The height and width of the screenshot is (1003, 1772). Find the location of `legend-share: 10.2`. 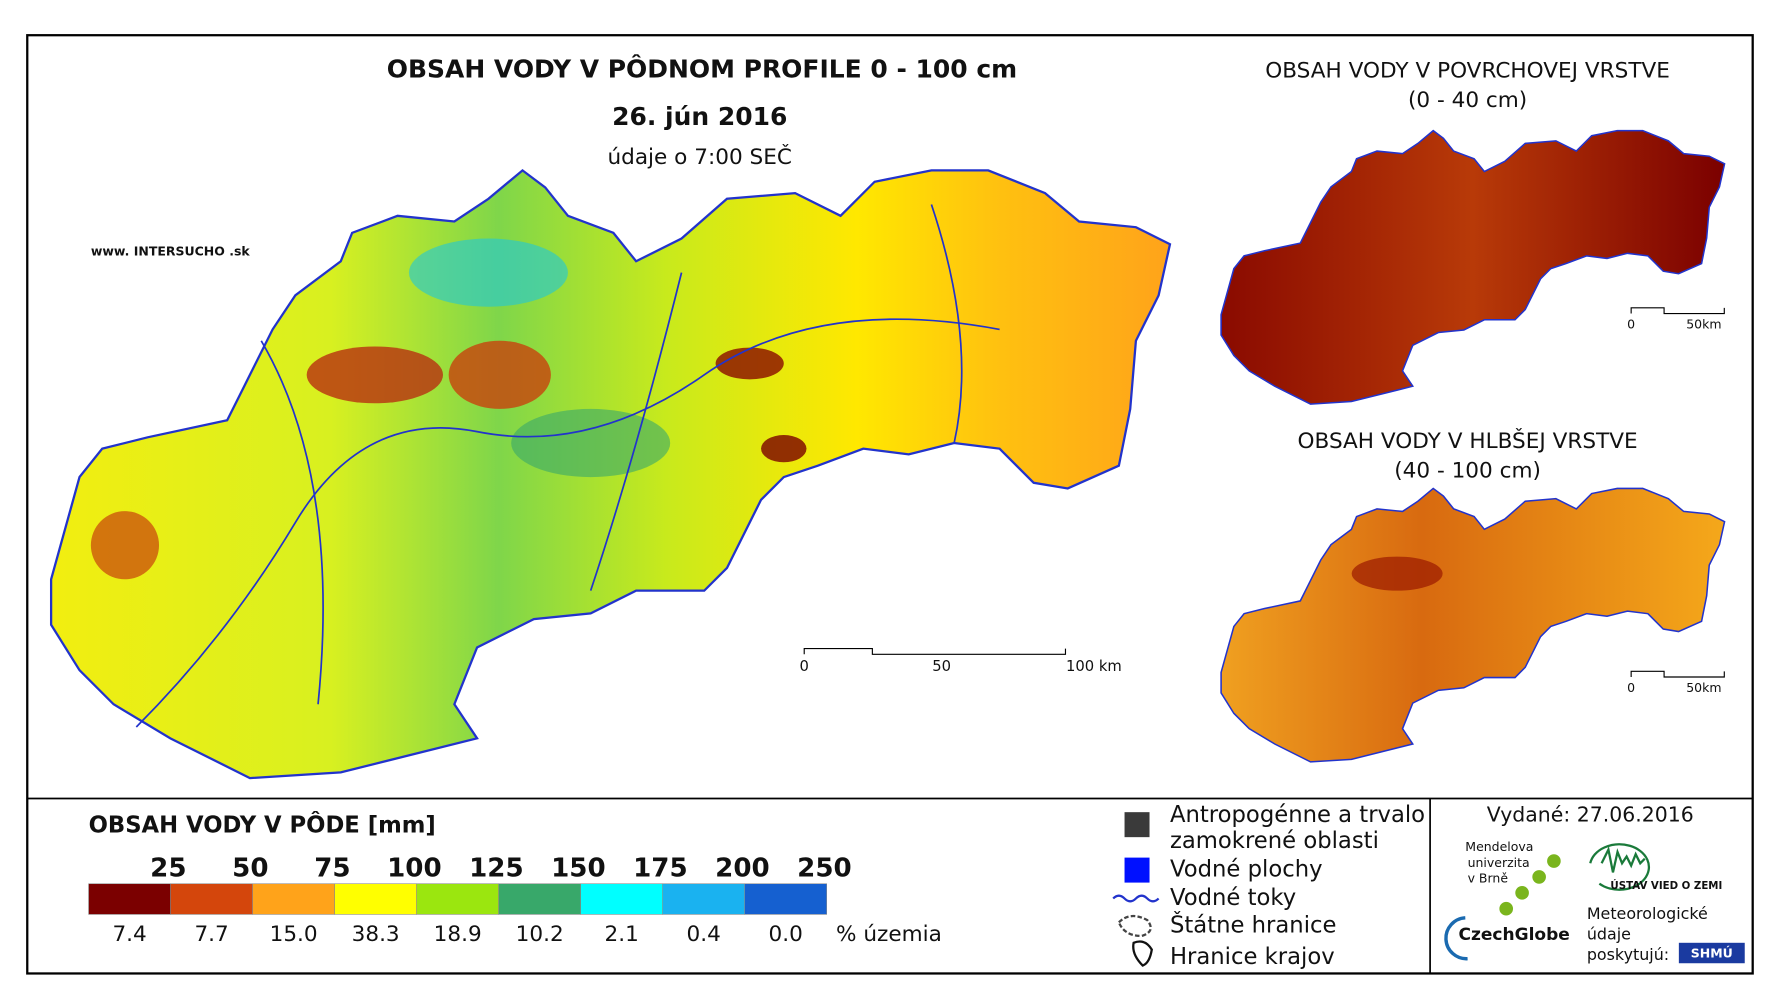

legend-share: 10.2 is located at coordinates (540, 934).